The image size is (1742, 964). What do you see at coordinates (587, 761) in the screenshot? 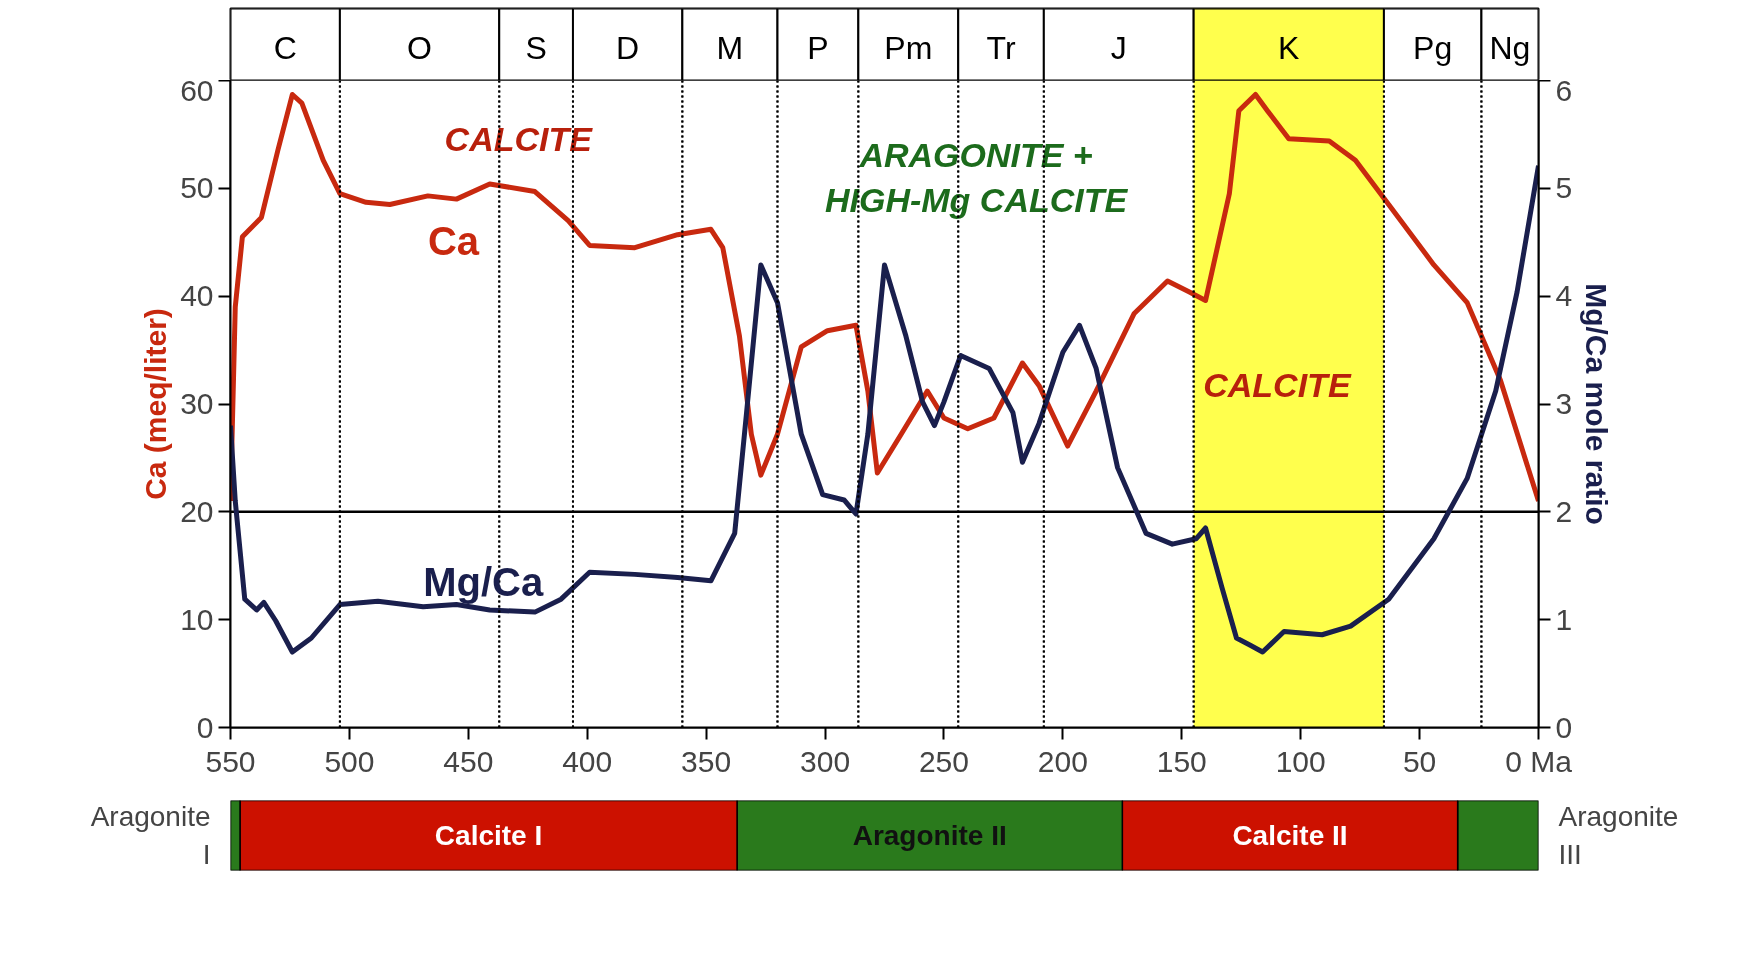
I see `x-tick-label: 400` at bounding box center [587, 761].